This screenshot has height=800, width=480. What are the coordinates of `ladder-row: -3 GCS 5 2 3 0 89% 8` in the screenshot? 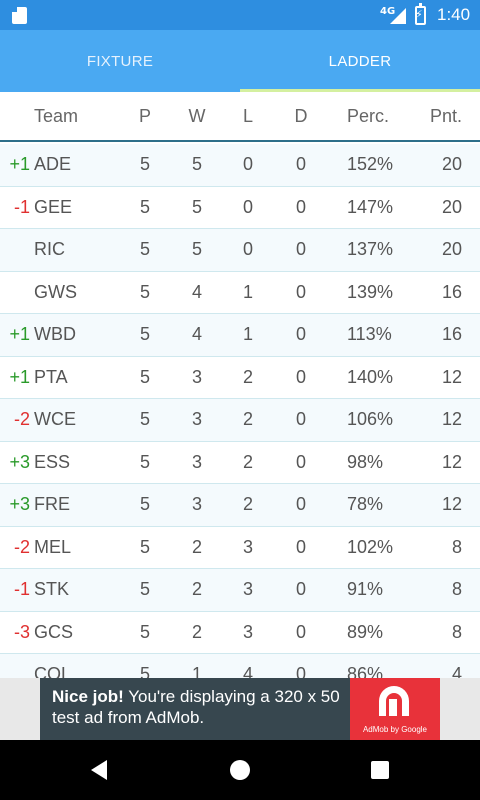 It's located at (240, 633).